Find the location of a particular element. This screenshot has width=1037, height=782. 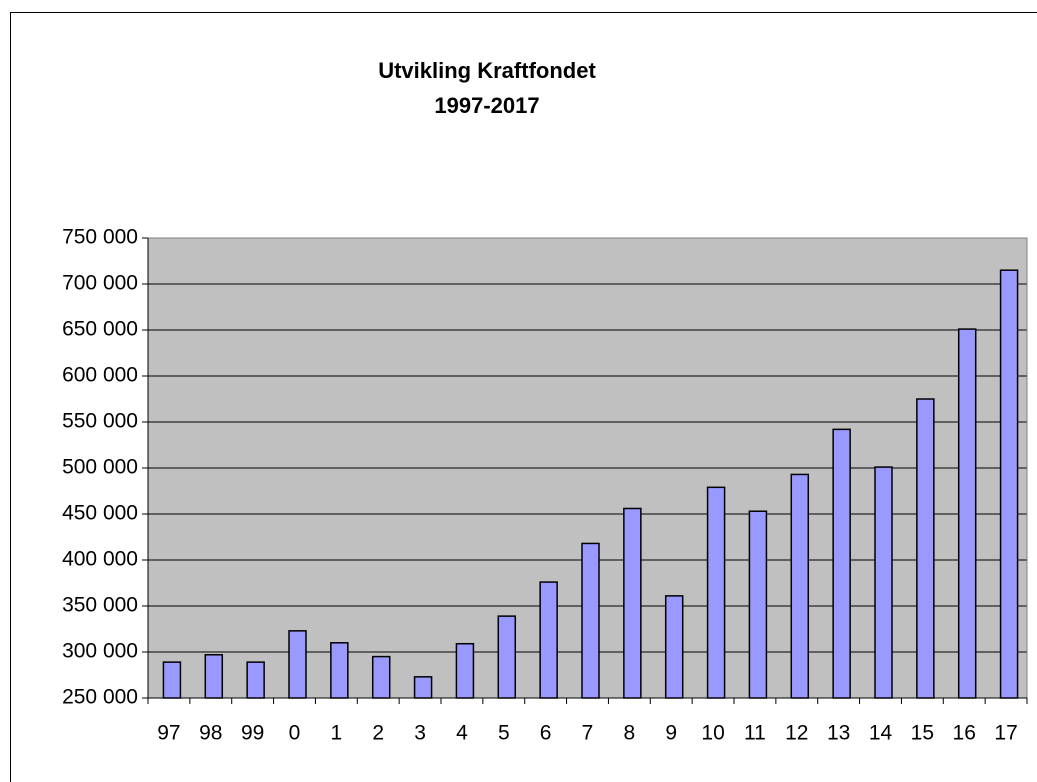

x-tick-label: 7 is located at coordinates (588, 733).